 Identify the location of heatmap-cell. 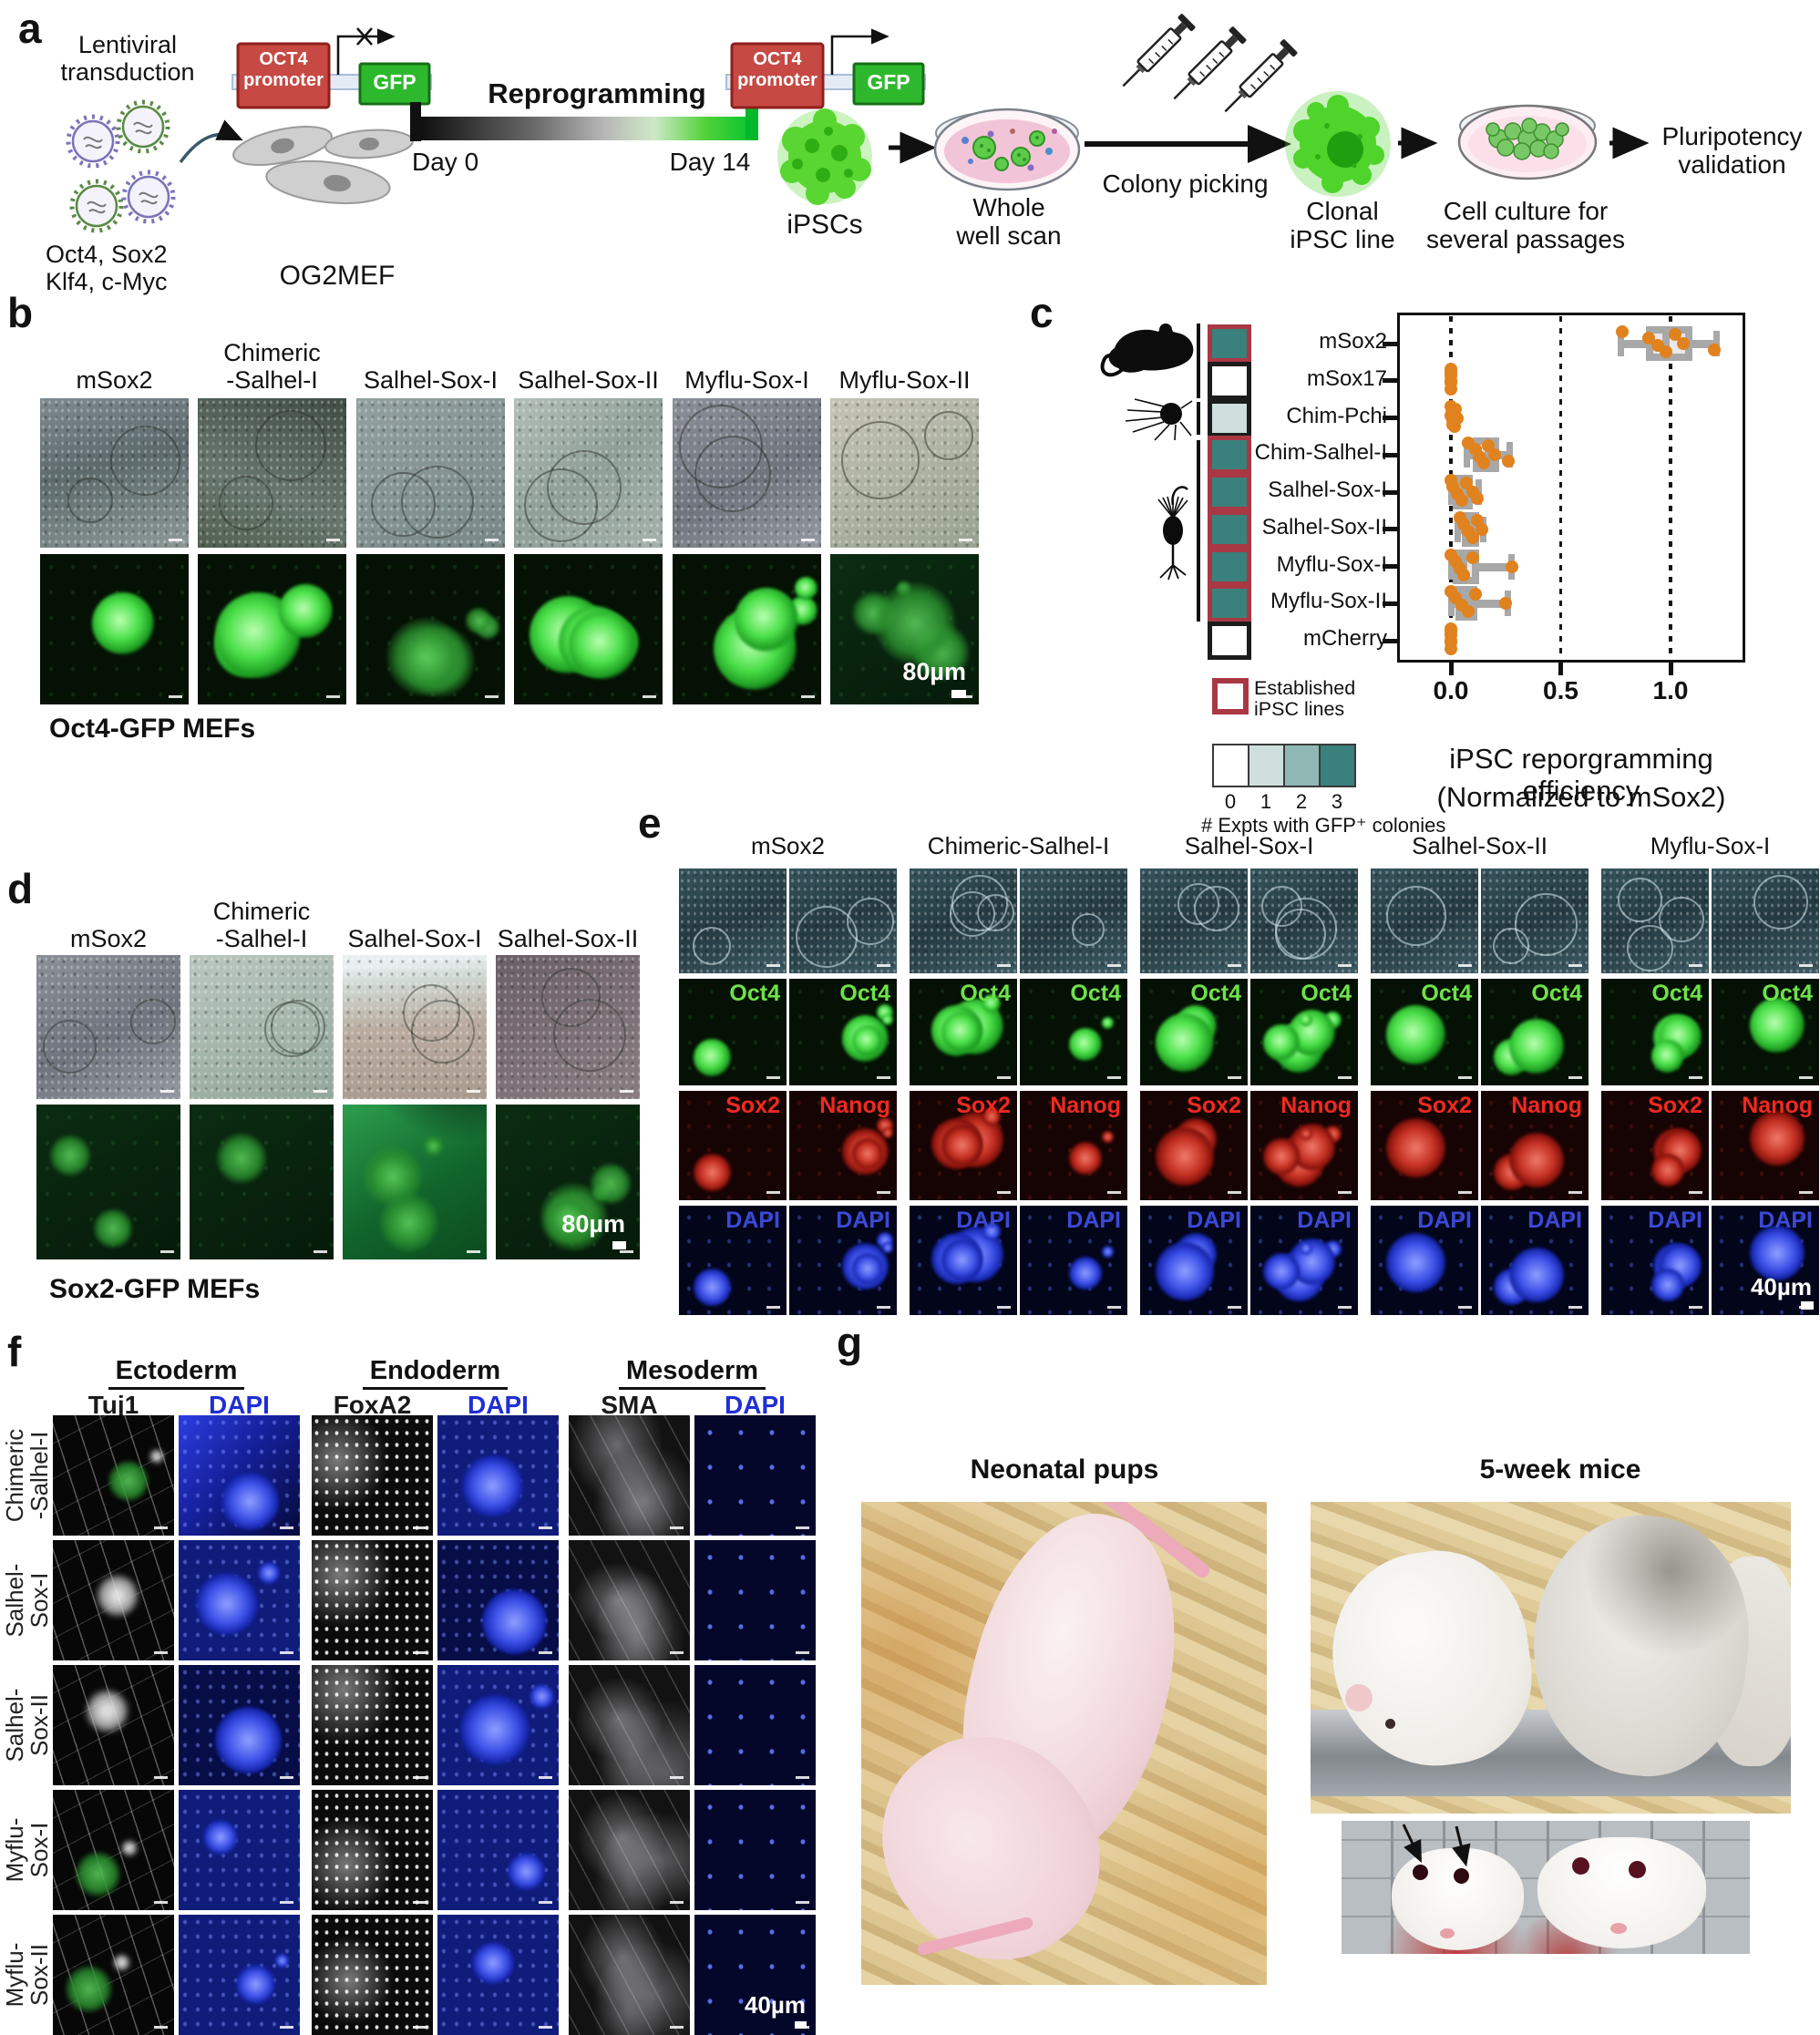
(1229, 603).